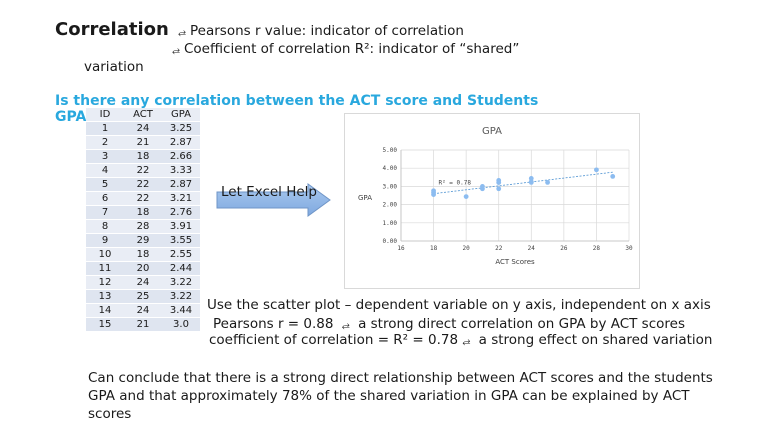  I want to click on table-cell: 28, so click(143, 226).